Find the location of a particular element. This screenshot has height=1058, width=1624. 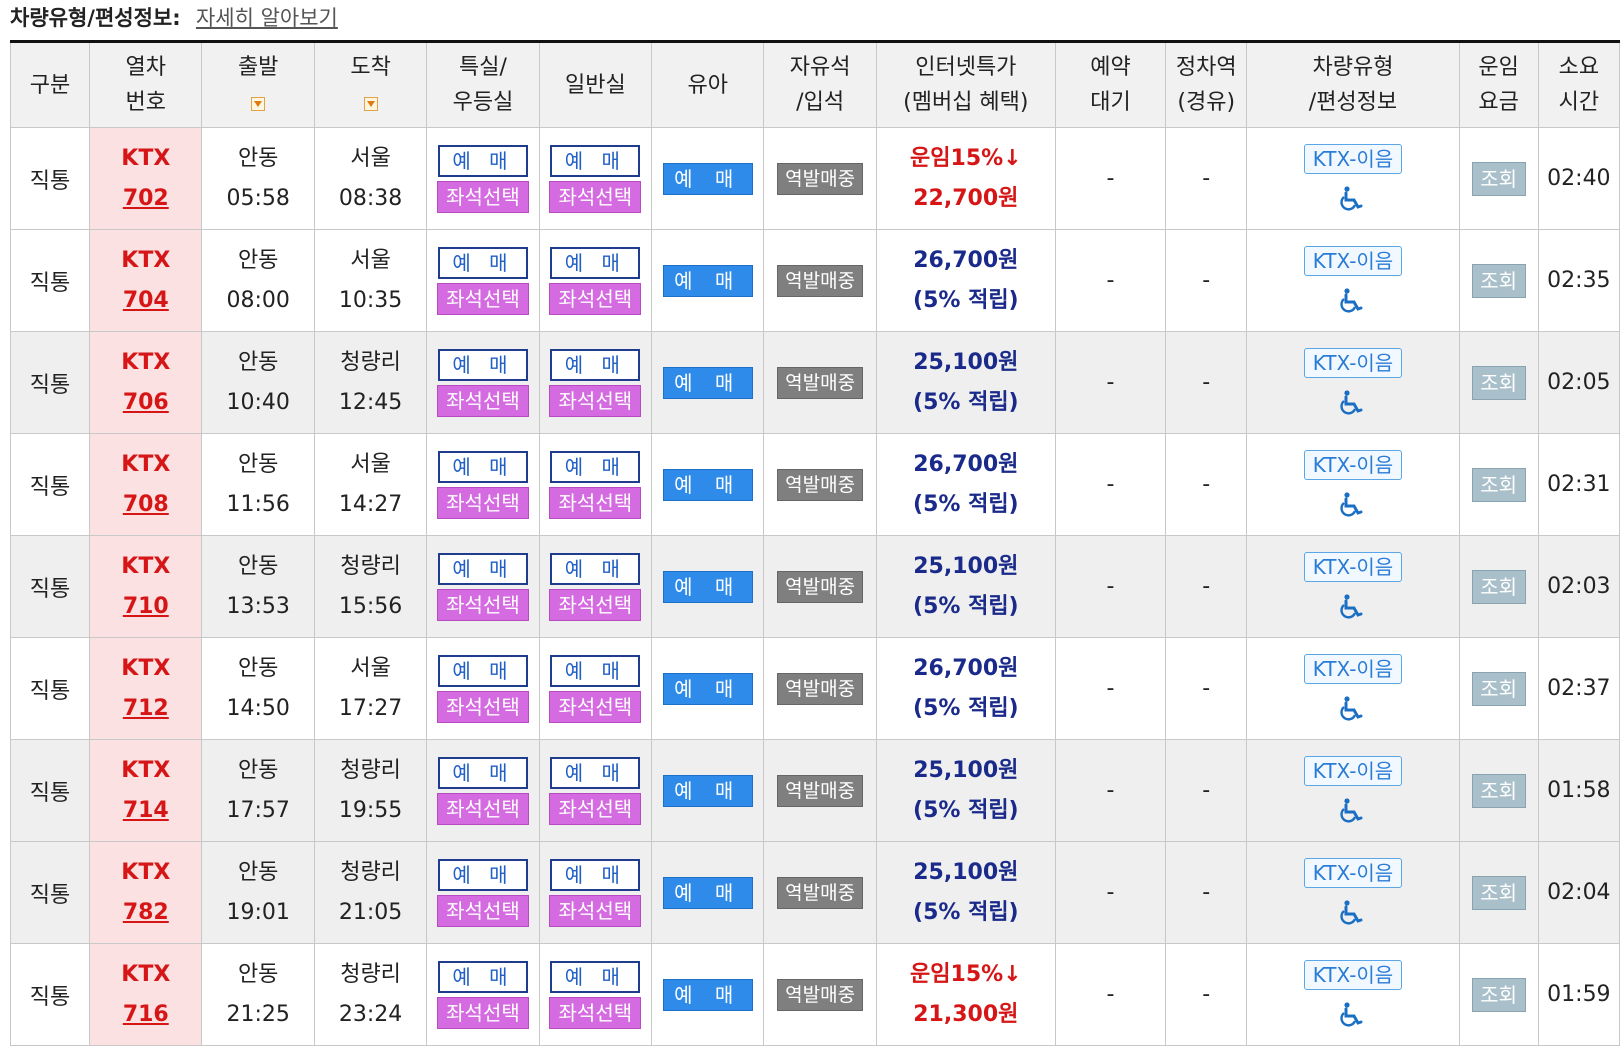

train-number-link: 714 is located at coordinates (145, 810).